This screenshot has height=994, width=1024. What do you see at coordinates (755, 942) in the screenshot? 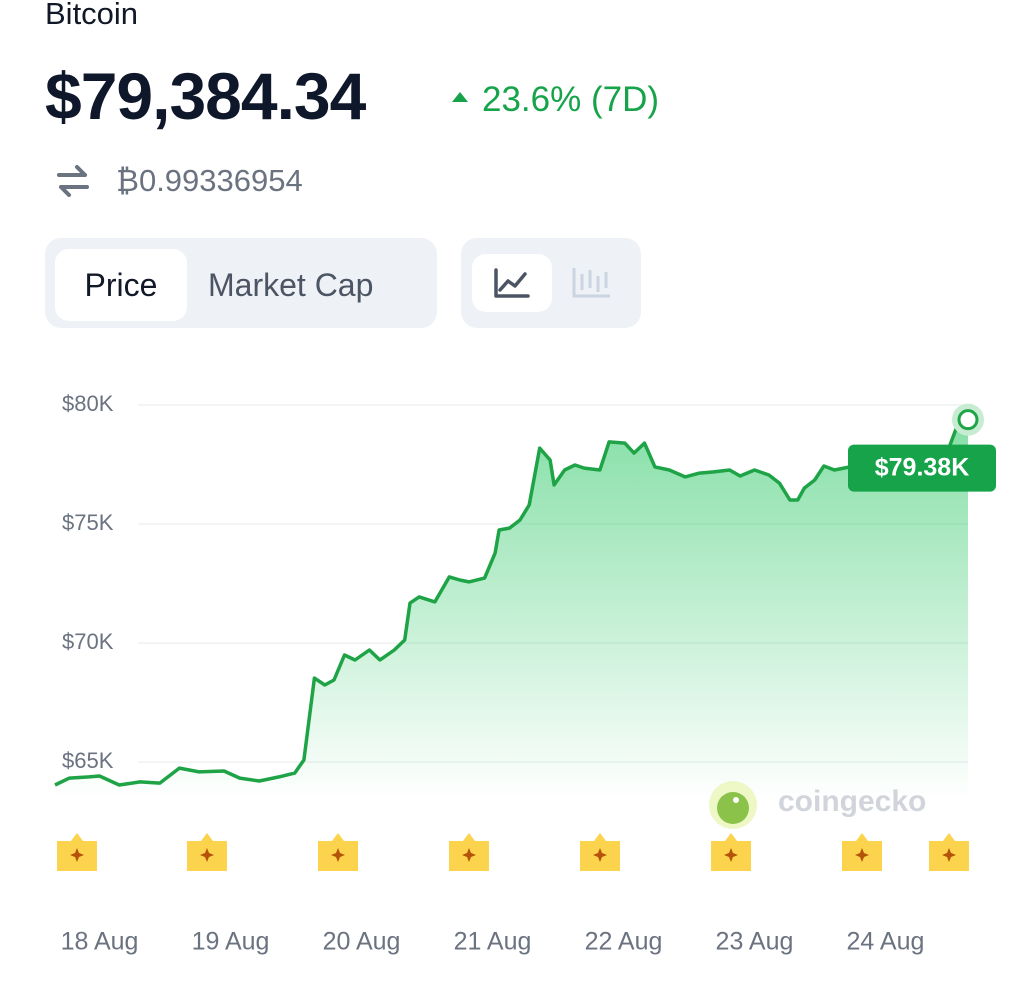
I see `x-tick-label: 23 Aug` at bounding box center [755, 942].